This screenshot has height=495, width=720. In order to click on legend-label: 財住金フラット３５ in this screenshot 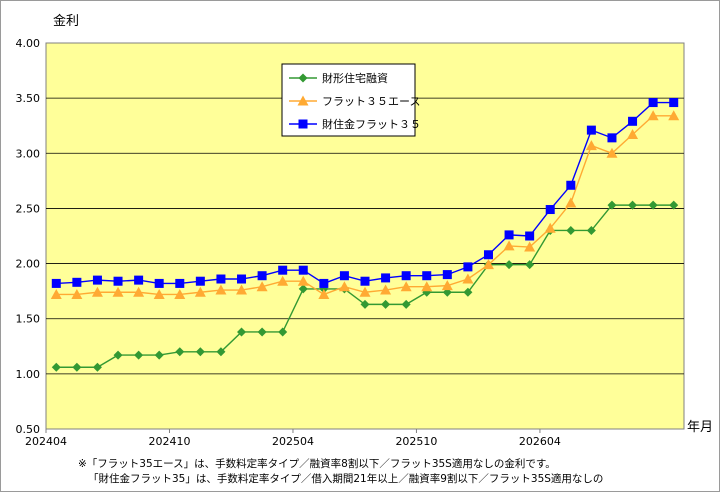, I will do `click(371, 124)`.